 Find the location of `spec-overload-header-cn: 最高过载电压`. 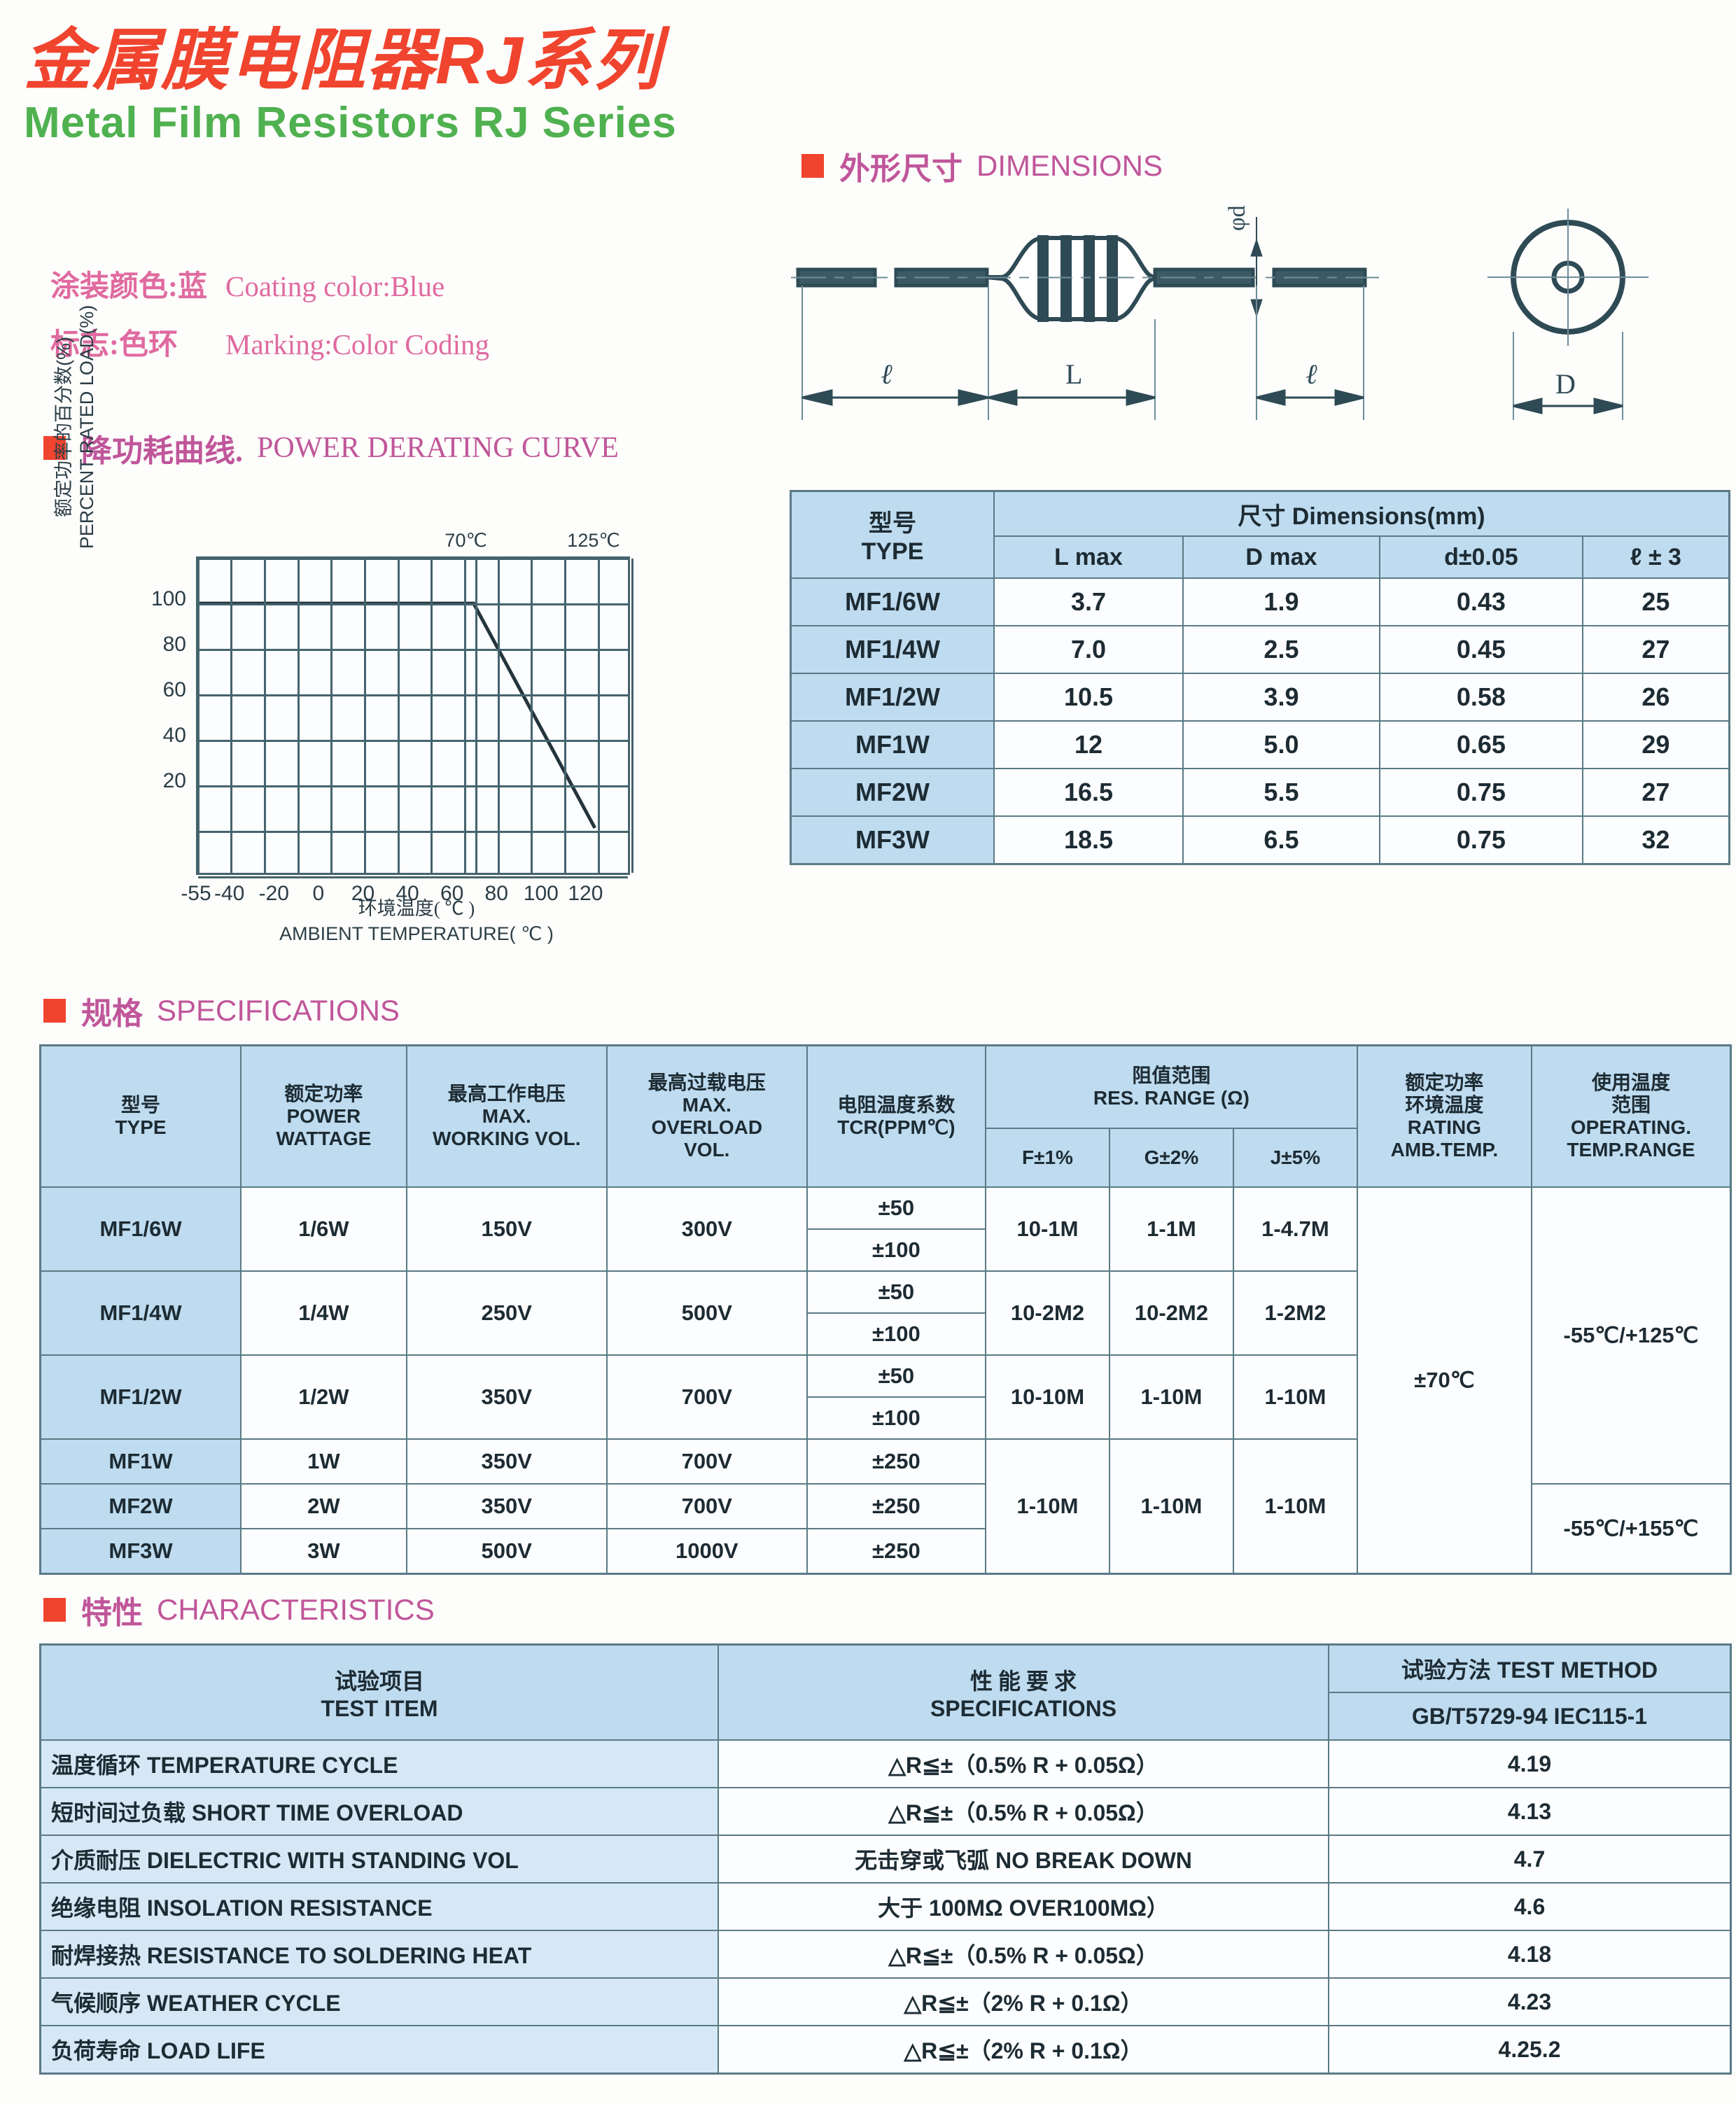

spec-overload-header-cn: 最高过载电压 is located at coordinates (707, 1082).